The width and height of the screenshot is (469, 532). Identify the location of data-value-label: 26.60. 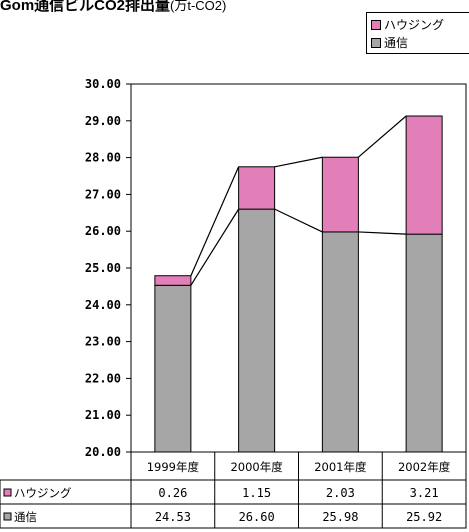
(257, 517).